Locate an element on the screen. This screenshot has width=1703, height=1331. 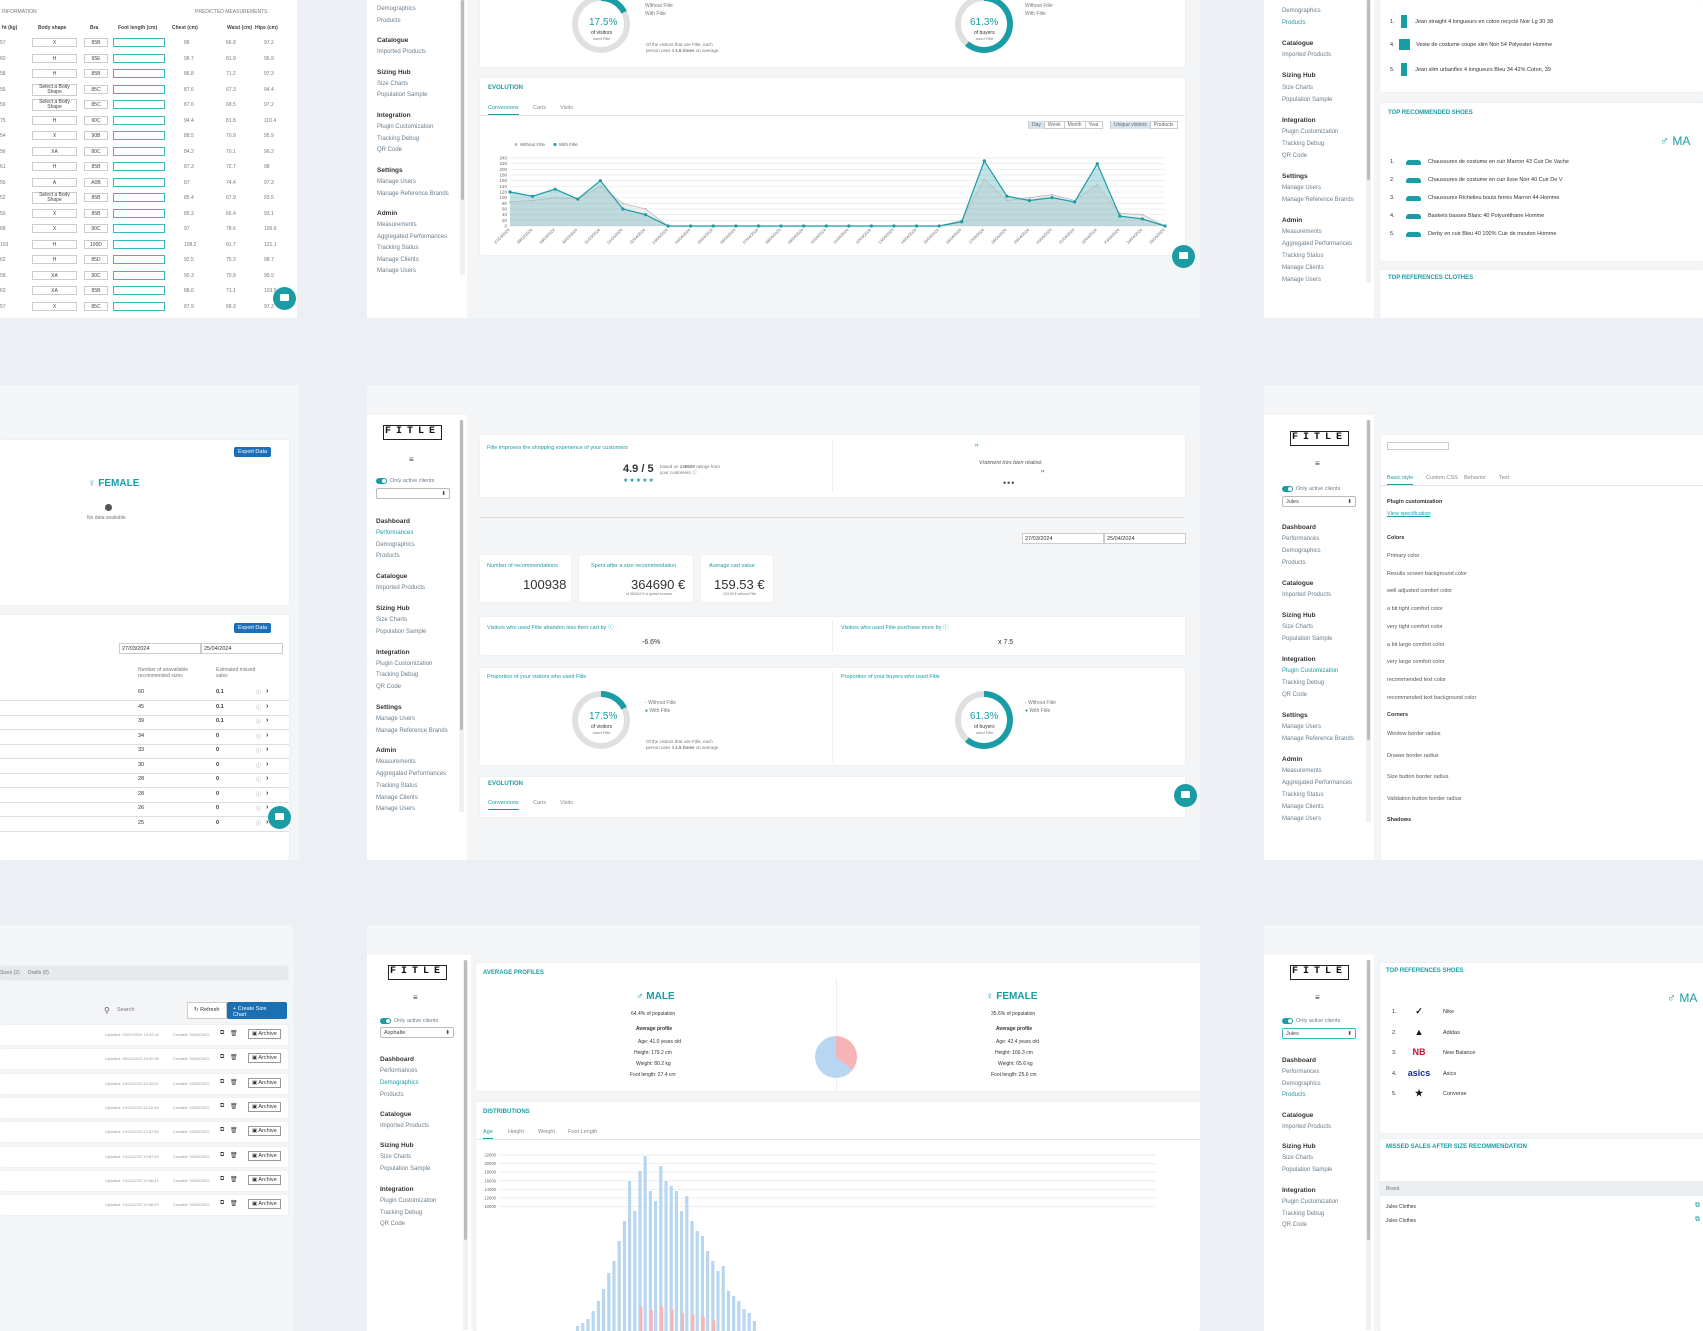
bra-select: 85C is located at coordinates (96, 306).